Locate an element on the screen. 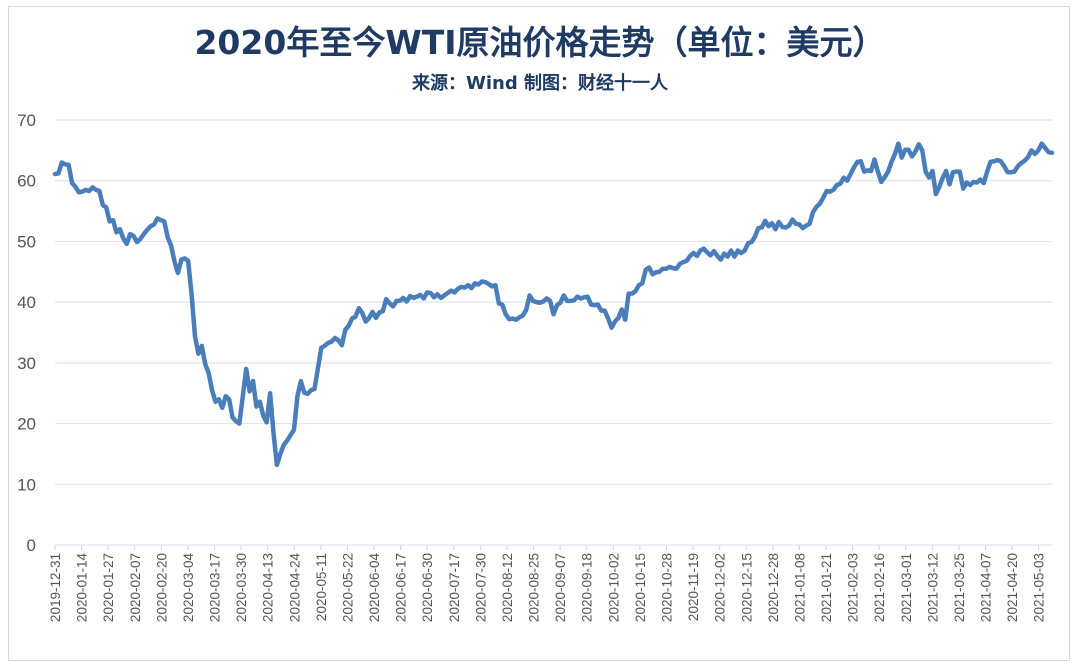 Image resolution: width=1080 pixels, height=669 pixels. x-tick-label: 2020-08-12 is located at coordinates (507, 587).